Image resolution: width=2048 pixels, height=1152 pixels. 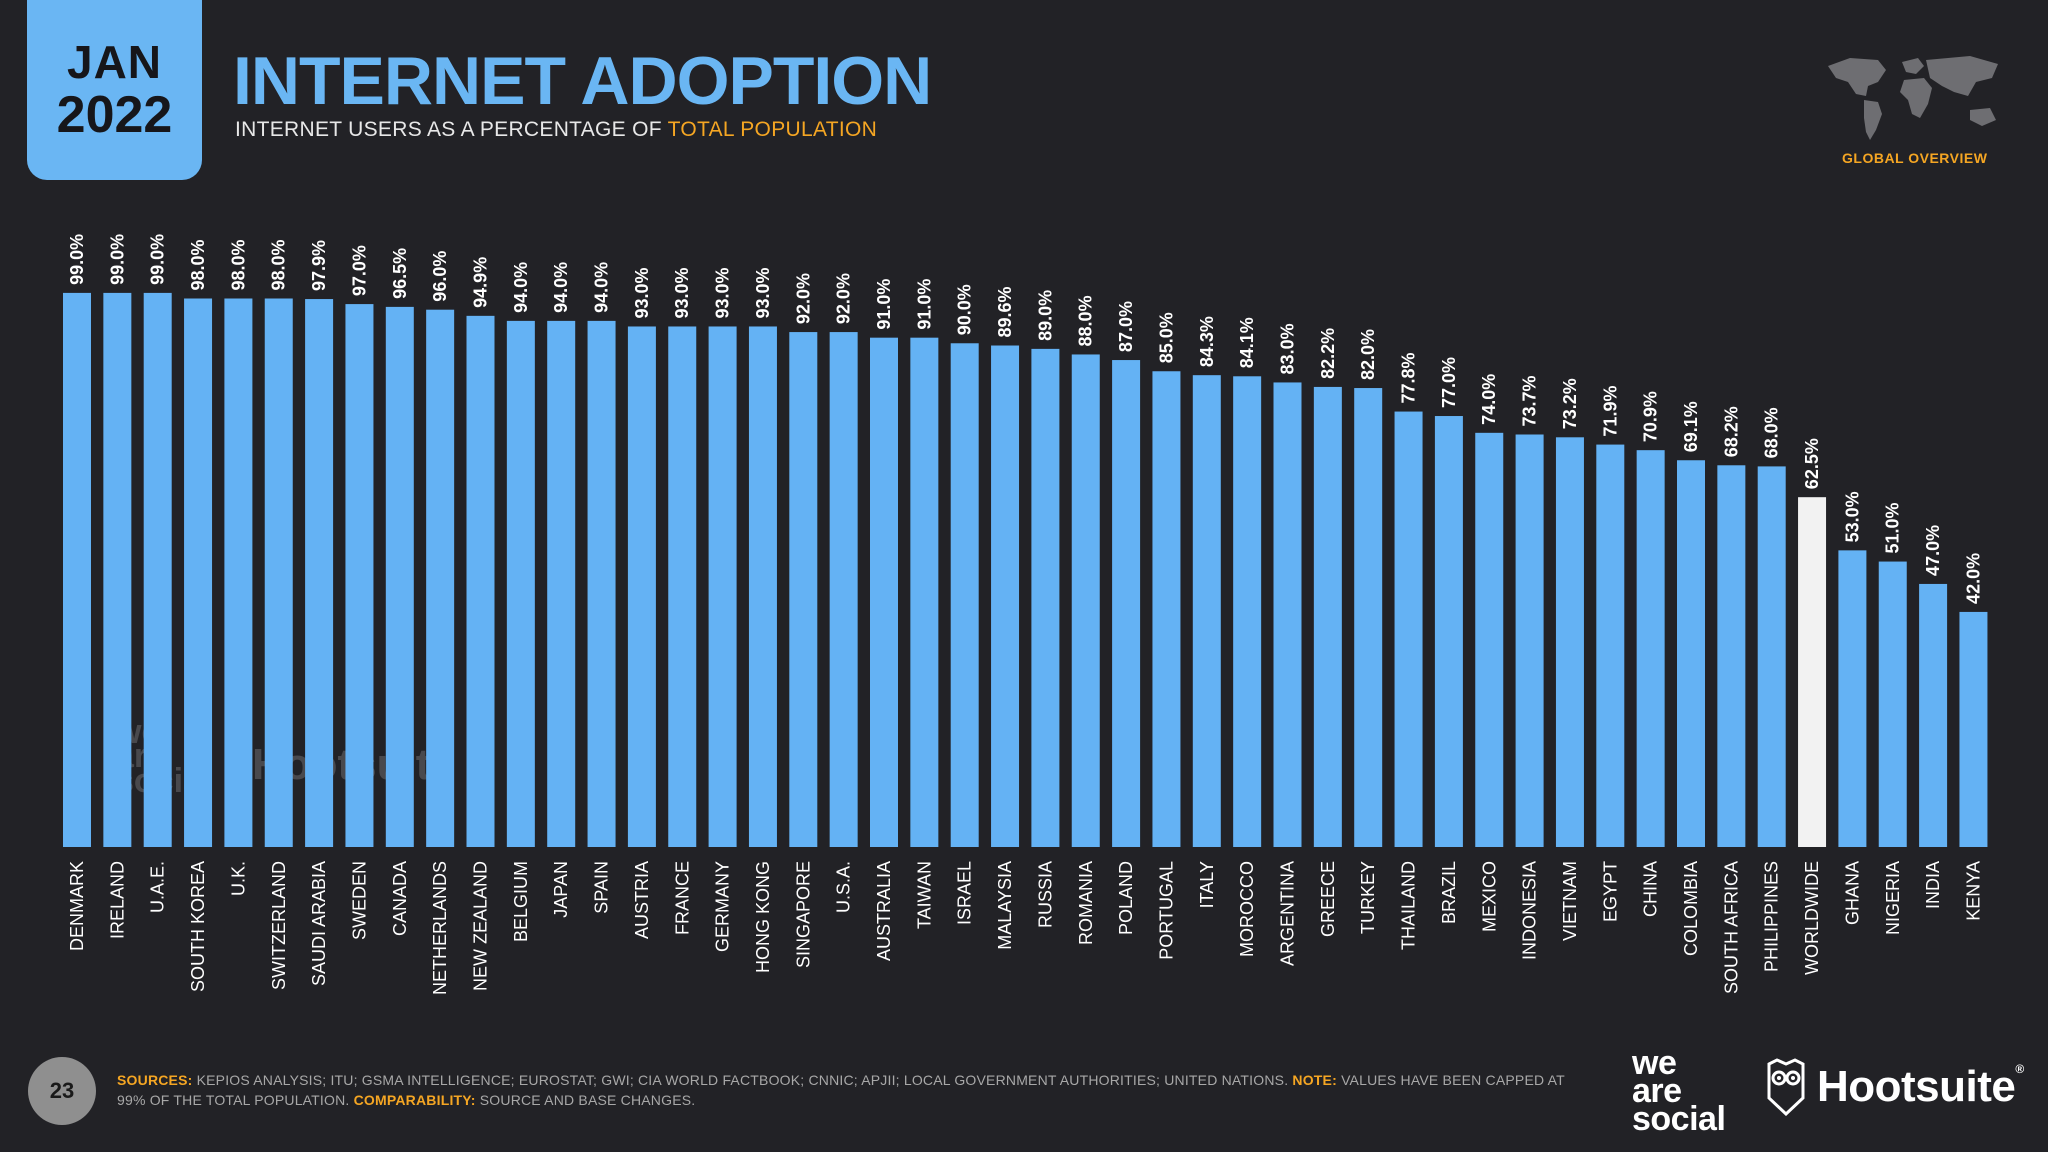 What do you see at coordinates (924, 895) in the screenshot?
I see `category-label-taiwan: TAIWAN` at bounding box center [924, 895].